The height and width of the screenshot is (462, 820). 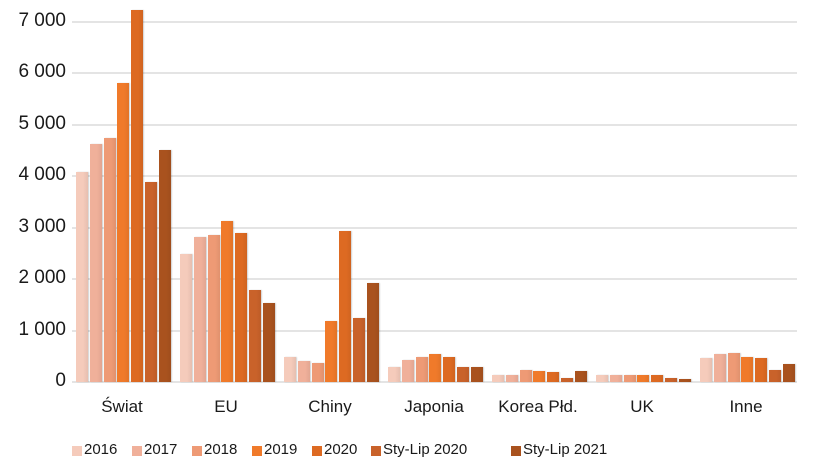 I want to click on legend-label: 2020, so click(x=341, y=449).